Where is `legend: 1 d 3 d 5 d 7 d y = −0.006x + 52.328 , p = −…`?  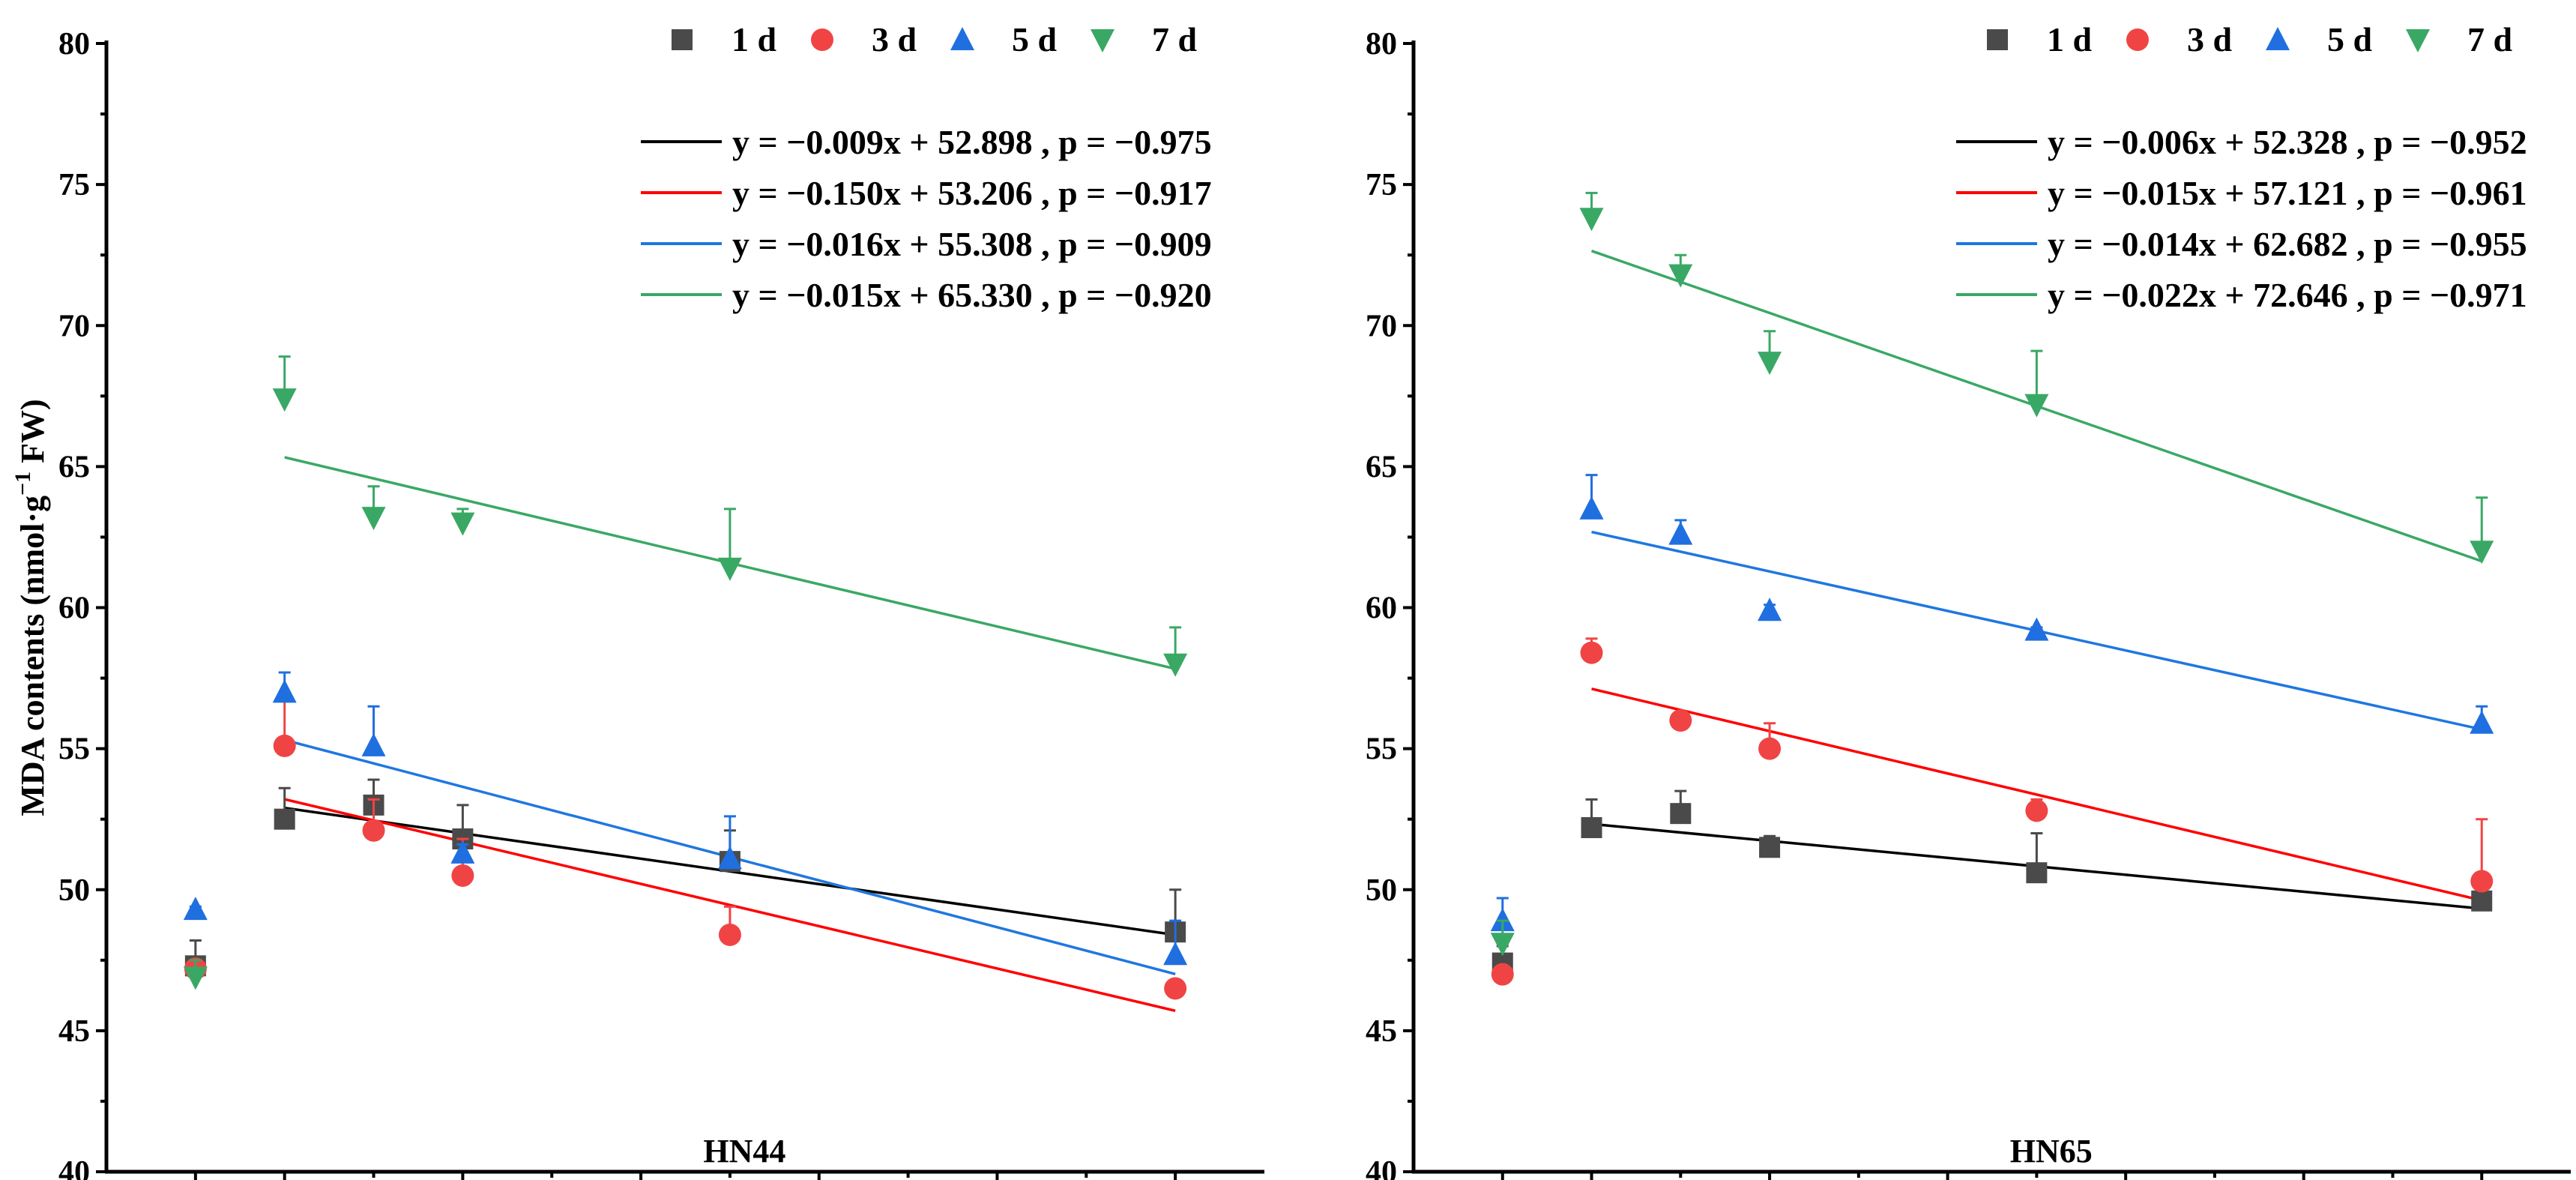 legend: 1 d 3 d 5 d 7 d y = −0.006x + 52.328 , p = −… is located at coordinates (2242, 167).